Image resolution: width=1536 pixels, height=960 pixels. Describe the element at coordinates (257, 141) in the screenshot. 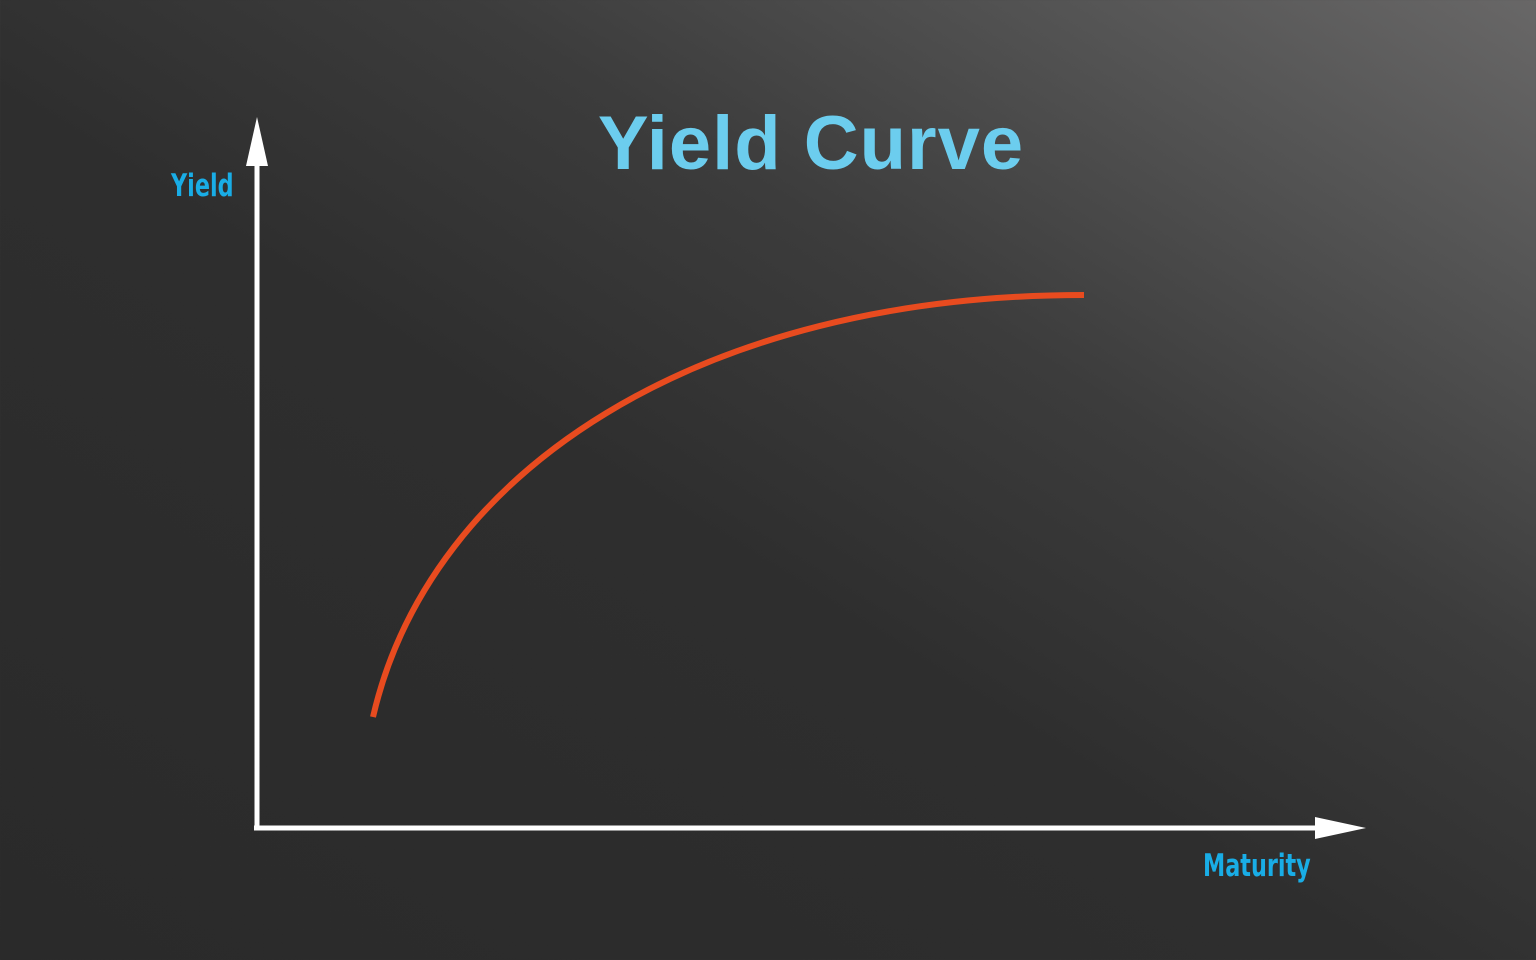

I see `y-axis-arrow` at that location.